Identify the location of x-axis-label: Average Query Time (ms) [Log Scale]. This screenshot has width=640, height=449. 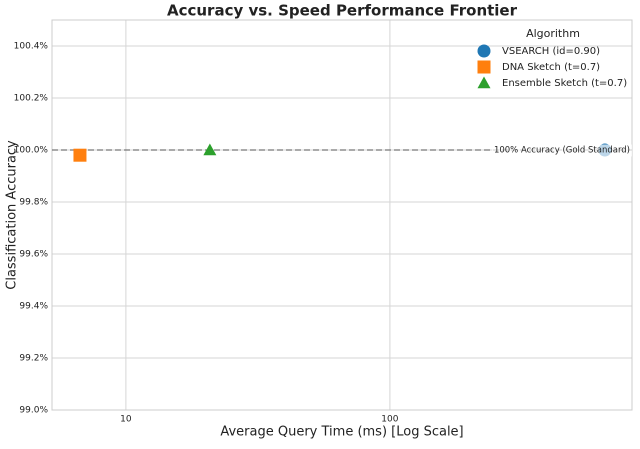
(341, 432).